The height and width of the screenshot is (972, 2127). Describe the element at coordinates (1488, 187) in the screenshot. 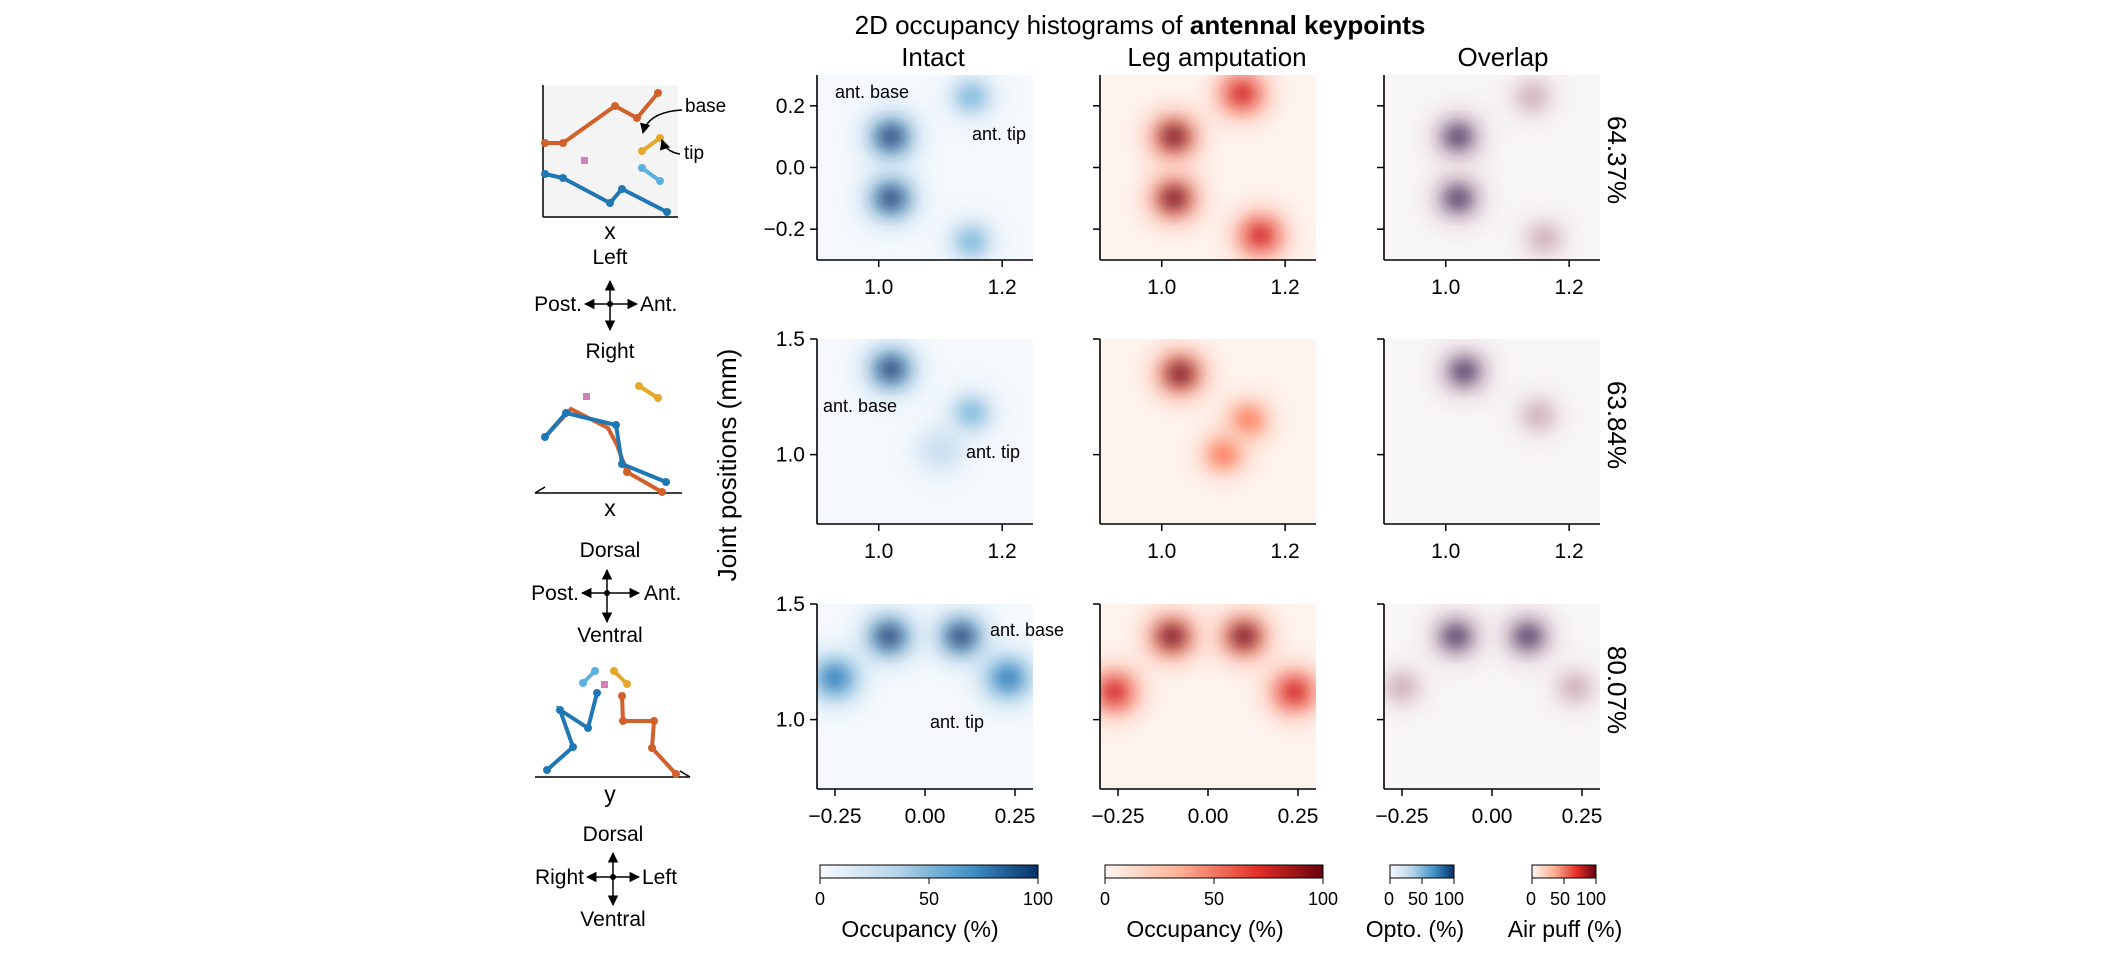

I see `heatmap-panel-r1c3: 1.0 1.2` at that location.